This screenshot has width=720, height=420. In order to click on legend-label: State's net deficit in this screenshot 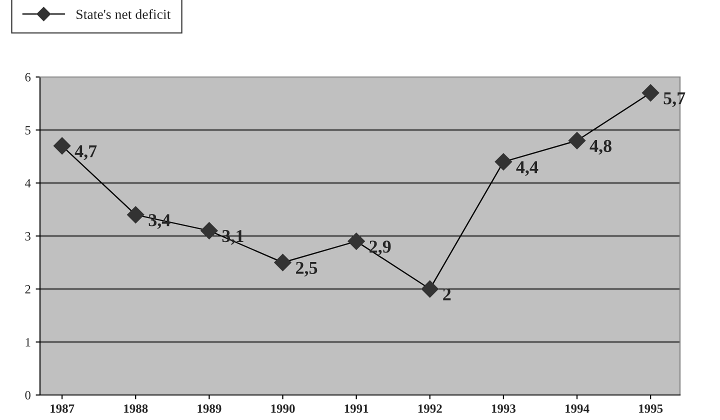, I will do `click(123, 14)`.